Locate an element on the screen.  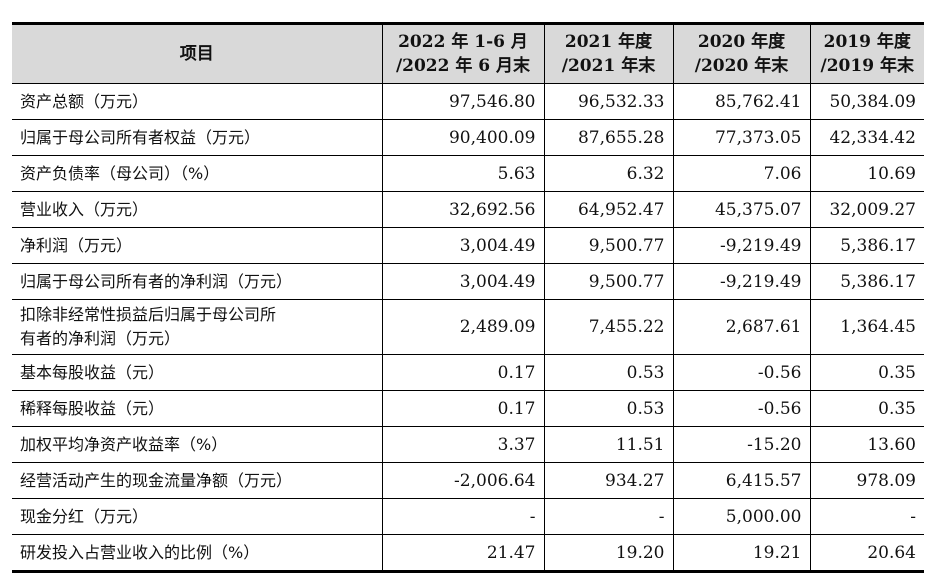
row-label: 基本每股收益（元） is located at coordinates (197, 372).